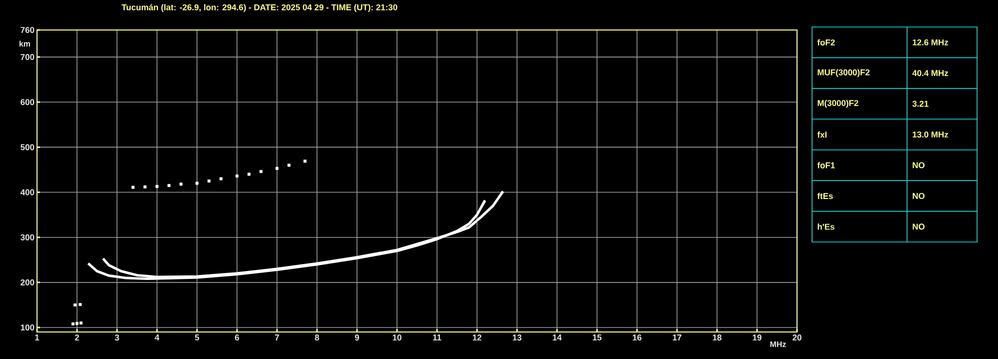 The height and width of the screenshot is (359, 998). Describe the element at coordinates (237, 337) in the screenshot. I see `x-tick-label: 6` at that location.